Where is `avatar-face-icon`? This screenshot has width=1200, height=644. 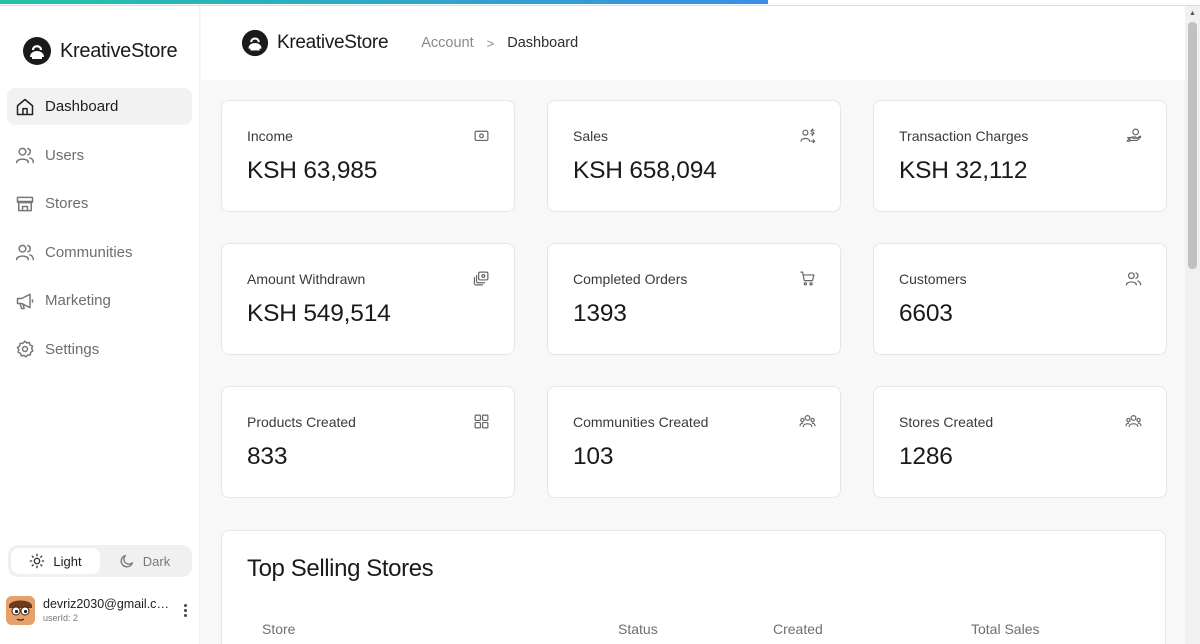
avatar-face-icon is located at coordinates (20, 610).